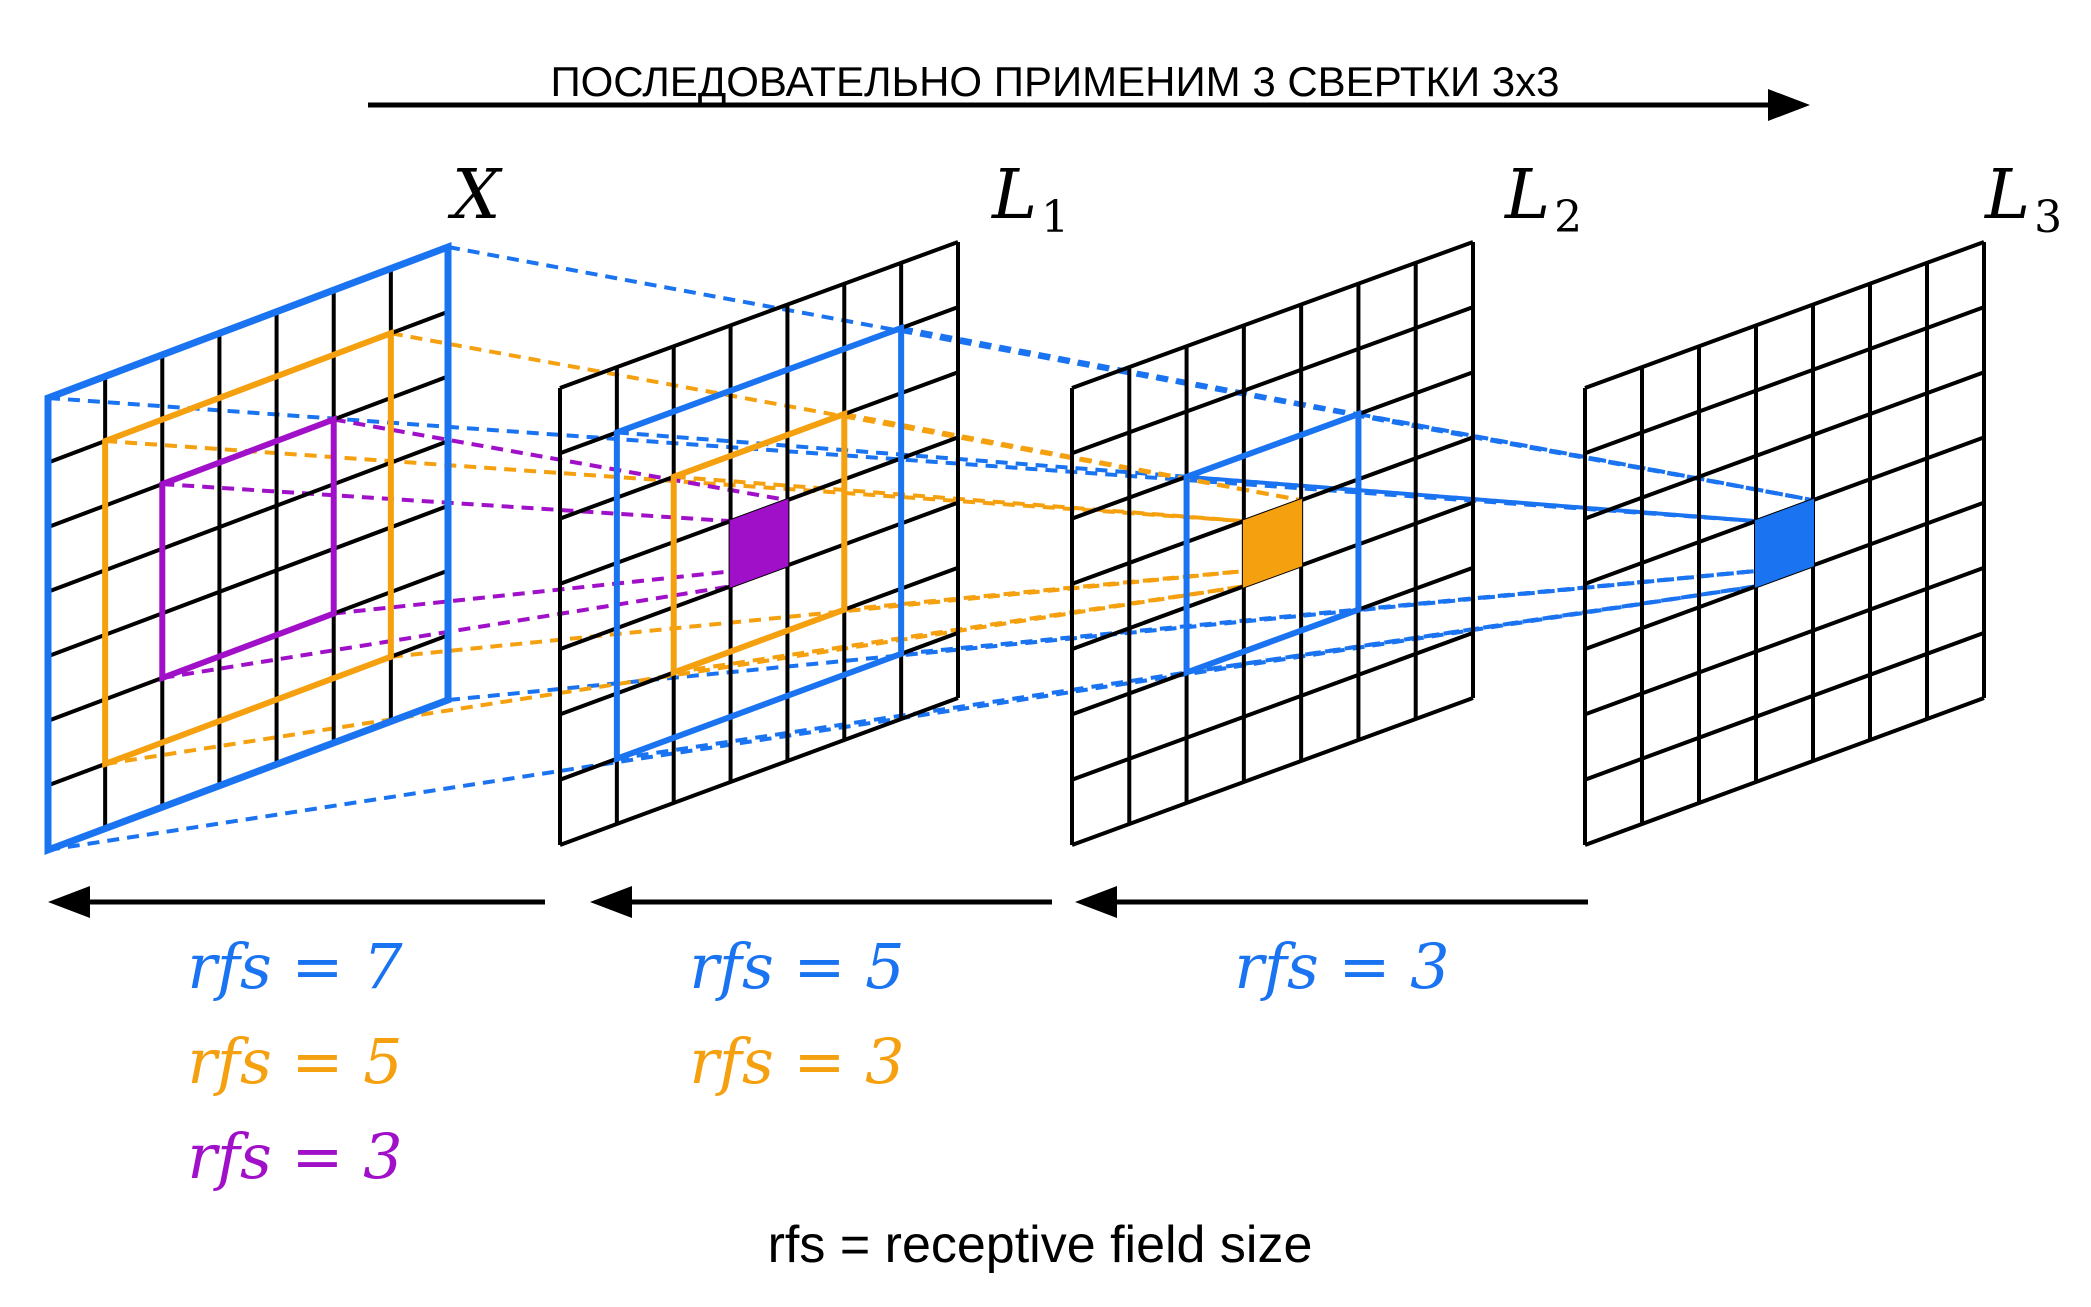  I want to click on cell-l3-blue, so click(1784, 543).